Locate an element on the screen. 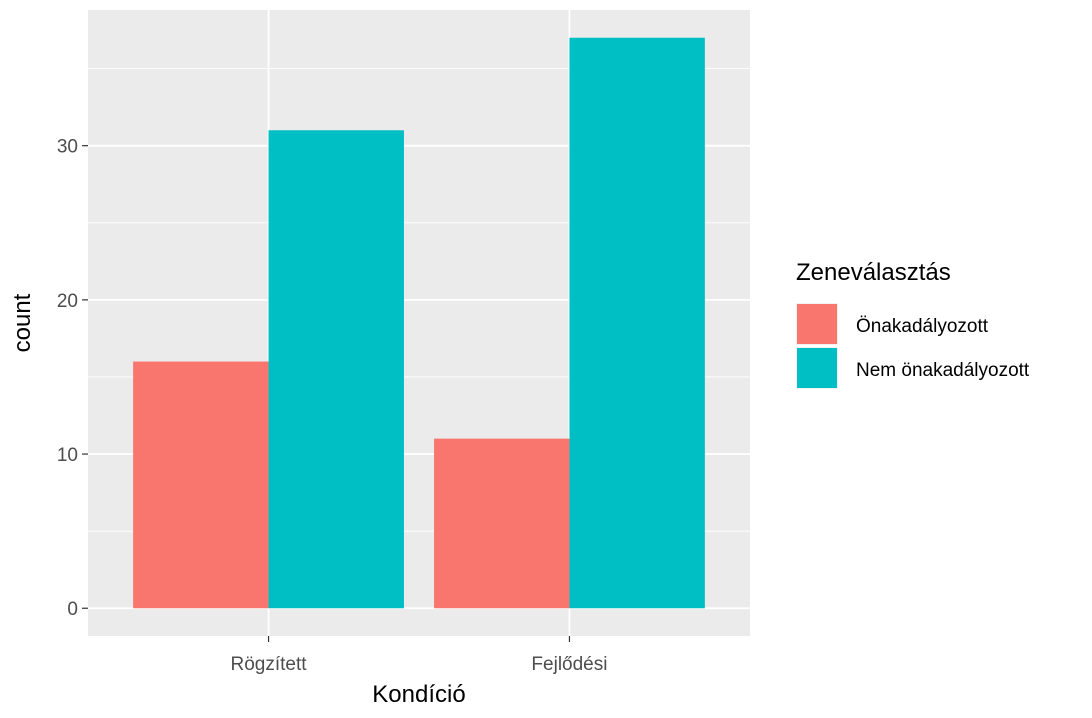 This screenshot has height=718, width=1092. x-tick-label: Fejlődési is located at coordinates (569, 664).